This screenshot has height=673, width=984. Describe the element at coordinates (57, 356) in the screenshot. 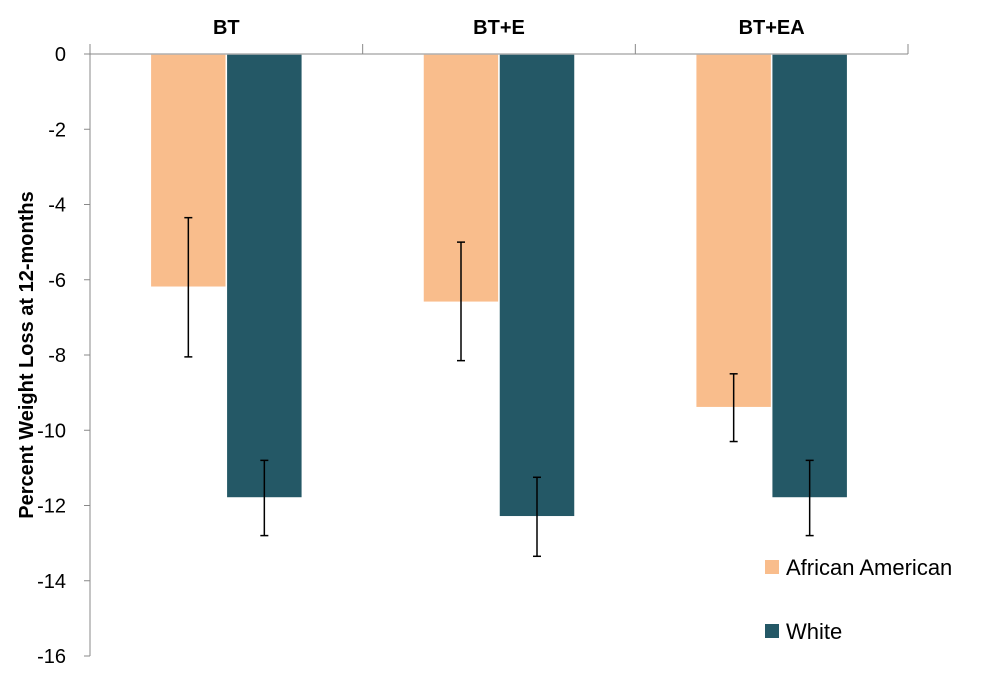

I see `y-tick-label: -8` at that location.